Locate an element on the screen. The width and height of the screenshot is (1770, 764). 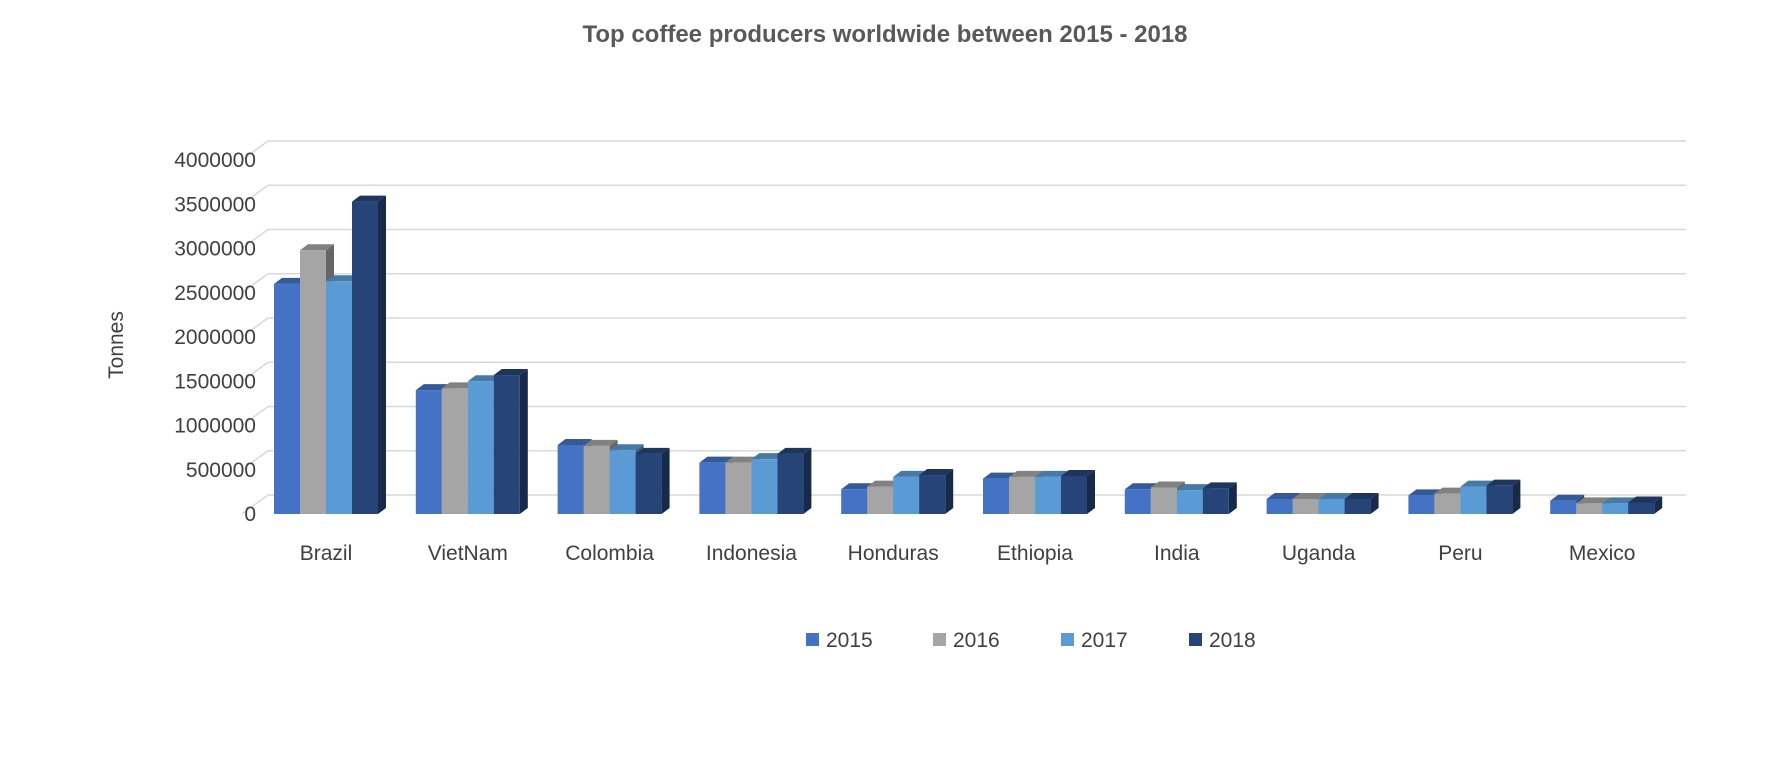
y-tick-label: 2000000 is located at coordinates (215, 337).